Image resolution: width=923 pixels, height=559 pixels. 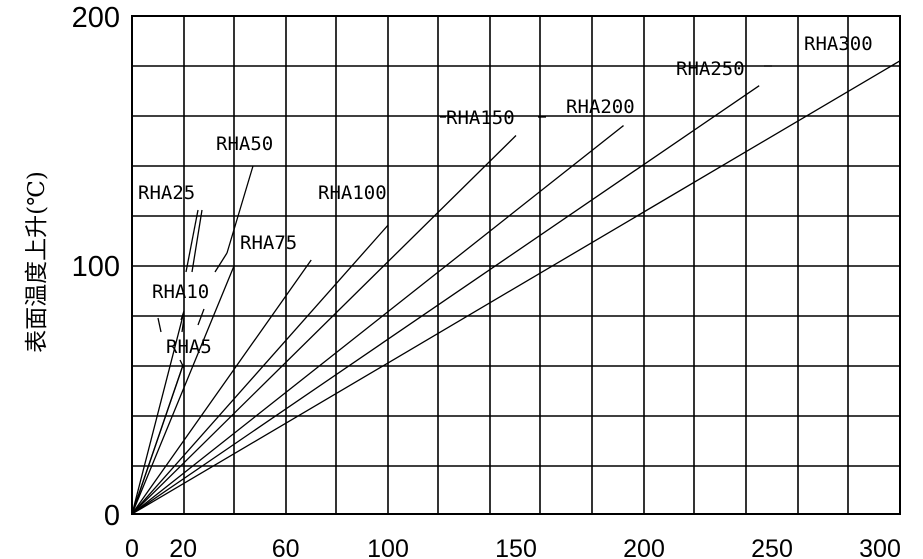 I want to click on x-tick-label: 200, so click(x=644, y=547).